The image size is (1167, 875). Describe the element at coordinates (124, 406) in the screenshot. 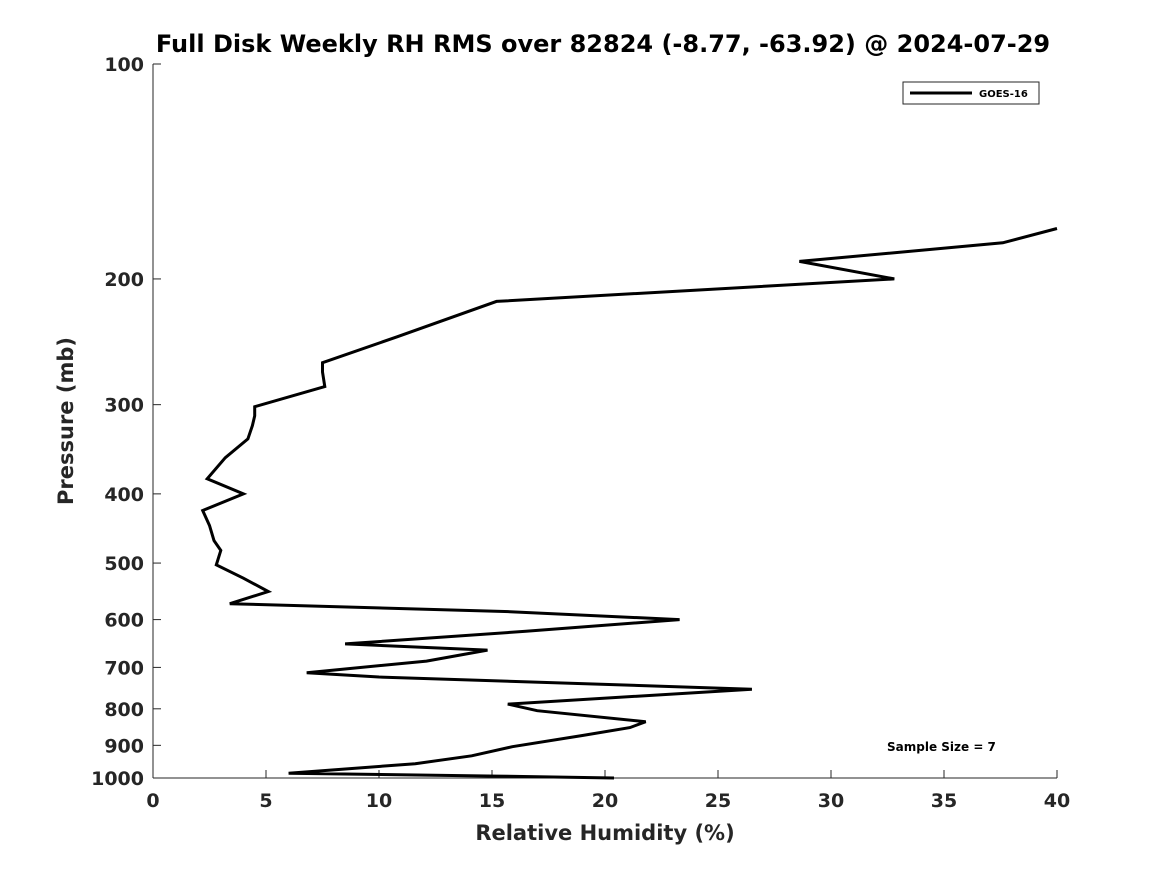

I see `y-tick-label: 300` at that location.